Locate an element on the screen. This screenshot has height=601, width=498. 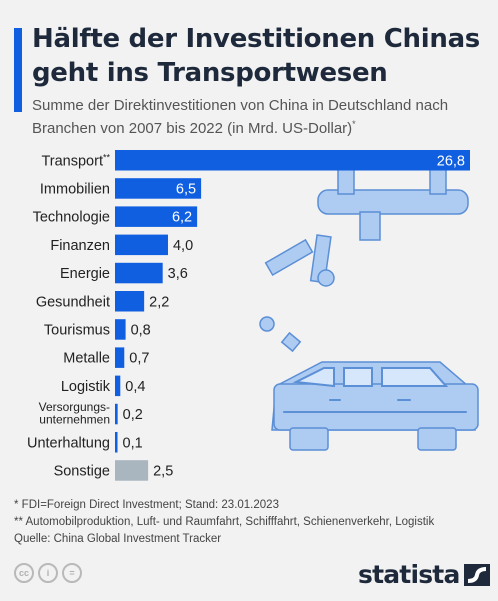
value-label-technologie: 6,2 is located at coordinates (182, 218).